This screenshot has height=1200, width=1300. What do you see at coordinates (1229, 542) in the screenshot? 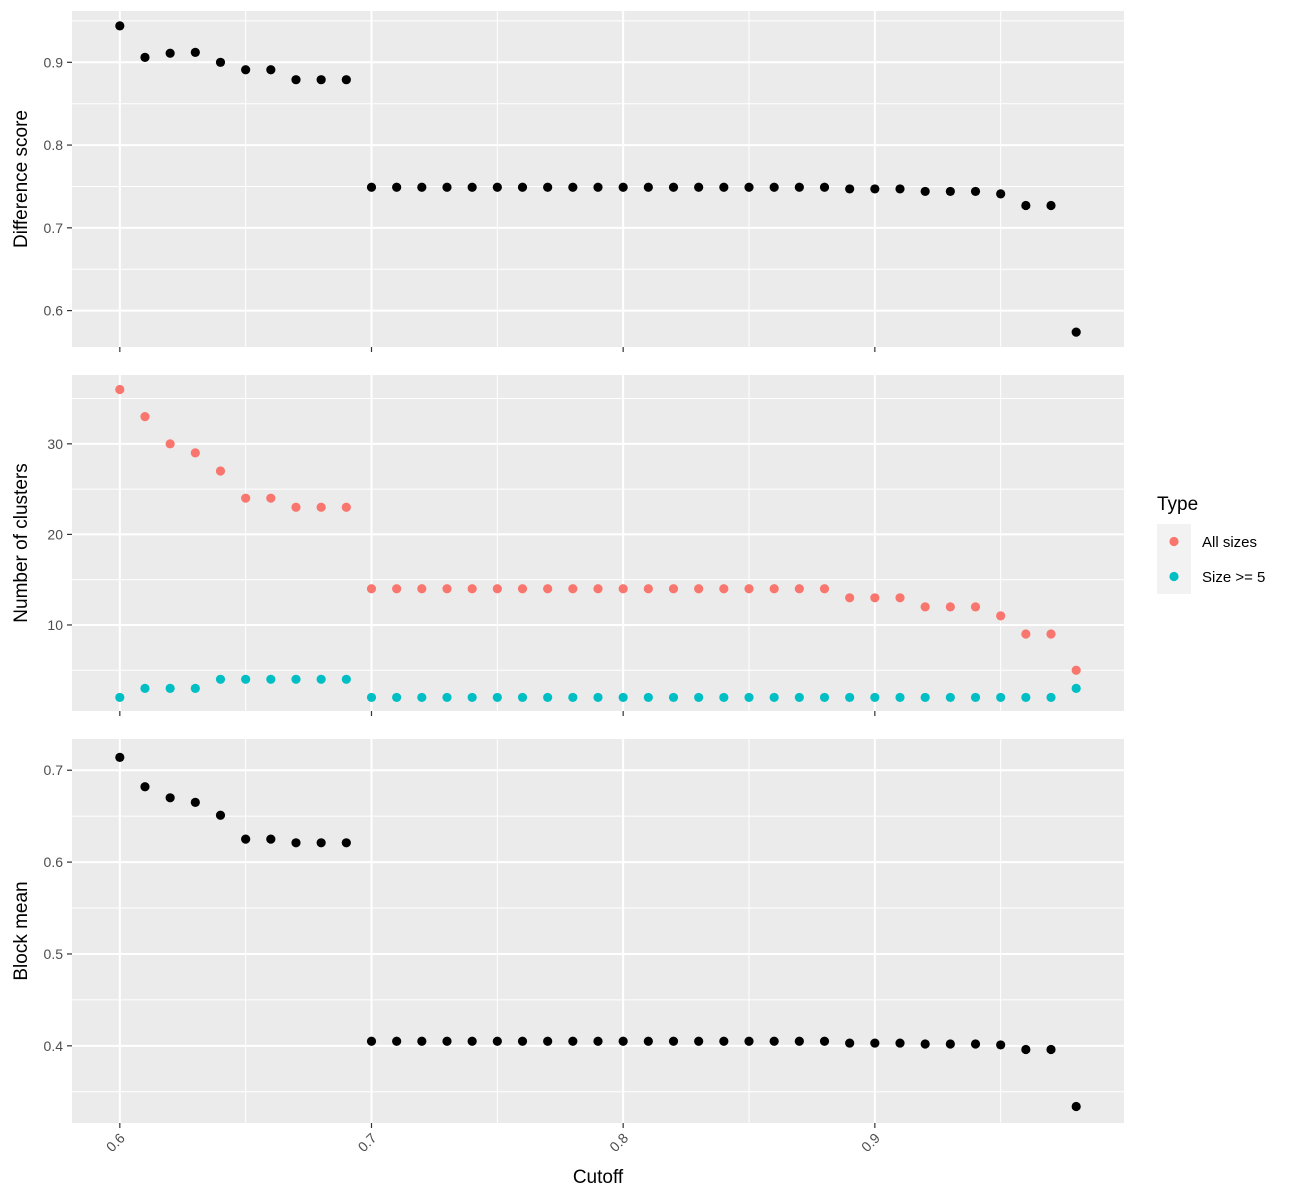
I see `legend-label: All sizes` at bounding box center [1229, 542].